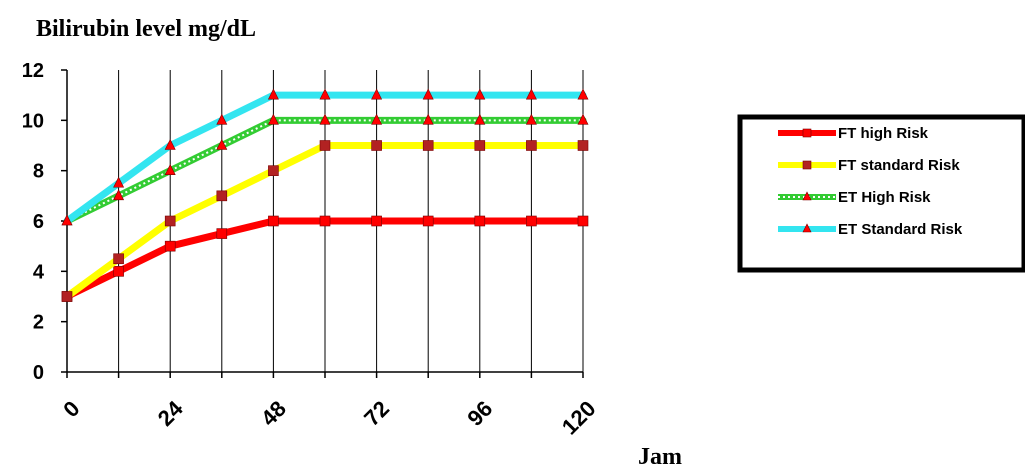 Image resolution: width=1025 pixels, height=472 pixels. Describe the element at coordinates (146, 29) in the screenshot. I see `chart-title: Bilirubin level mg/dL` at that location.